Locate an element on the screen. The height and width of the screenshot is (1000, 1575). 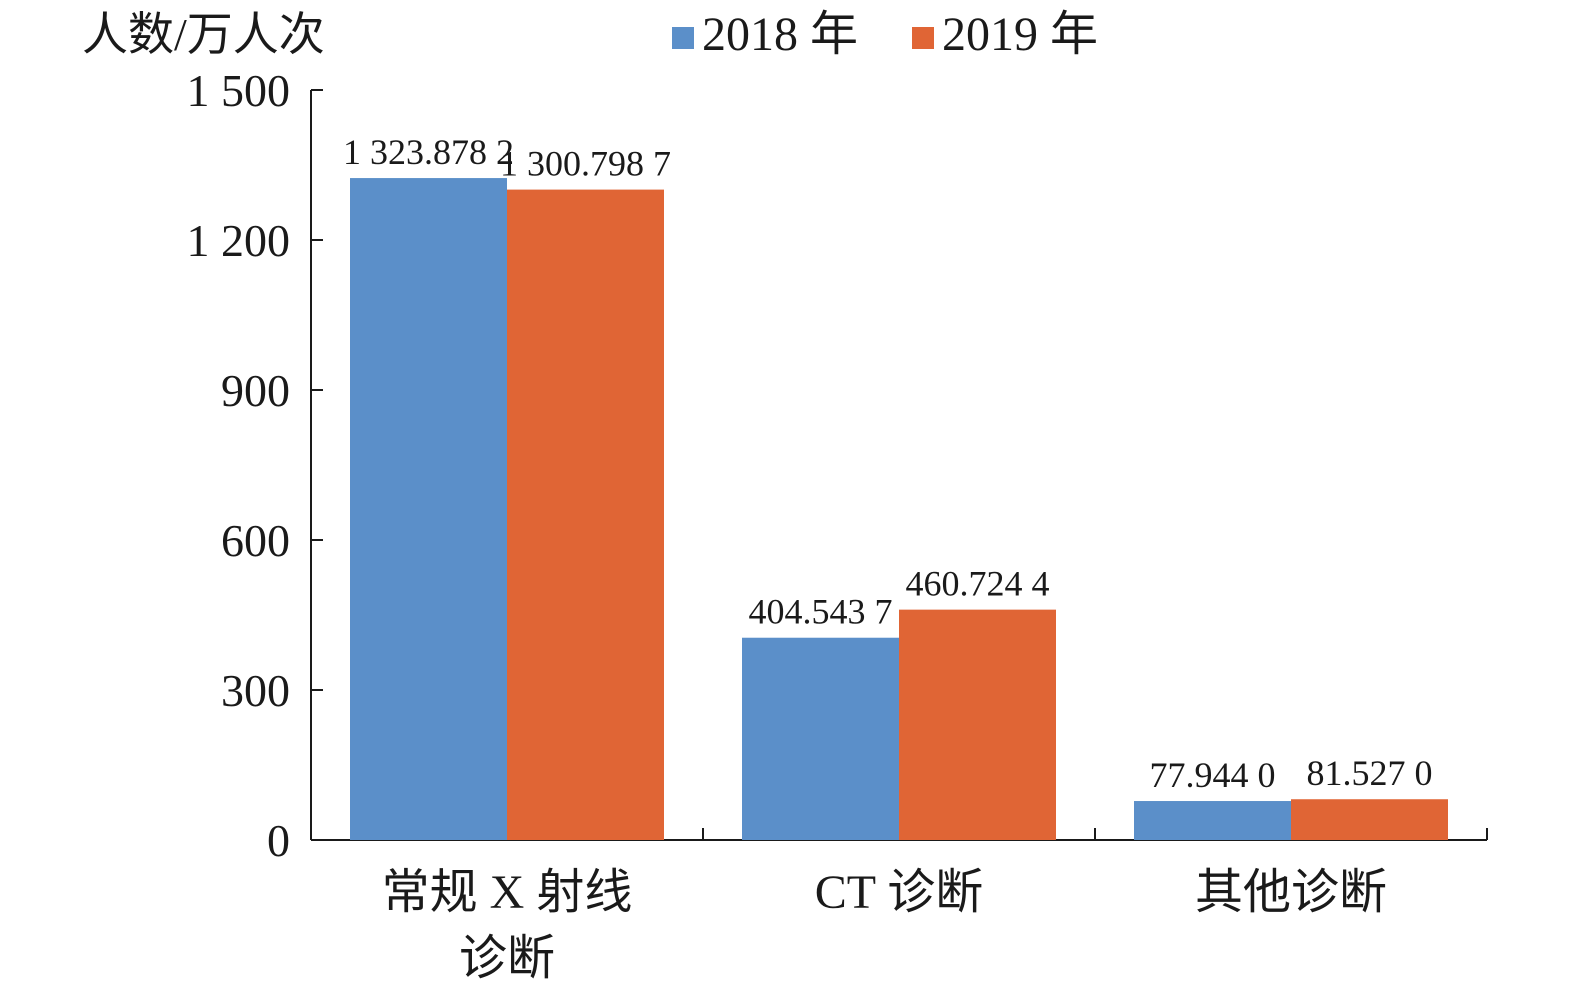
legend: 2018 年 2019 年 is located at coordinates (885, 34).